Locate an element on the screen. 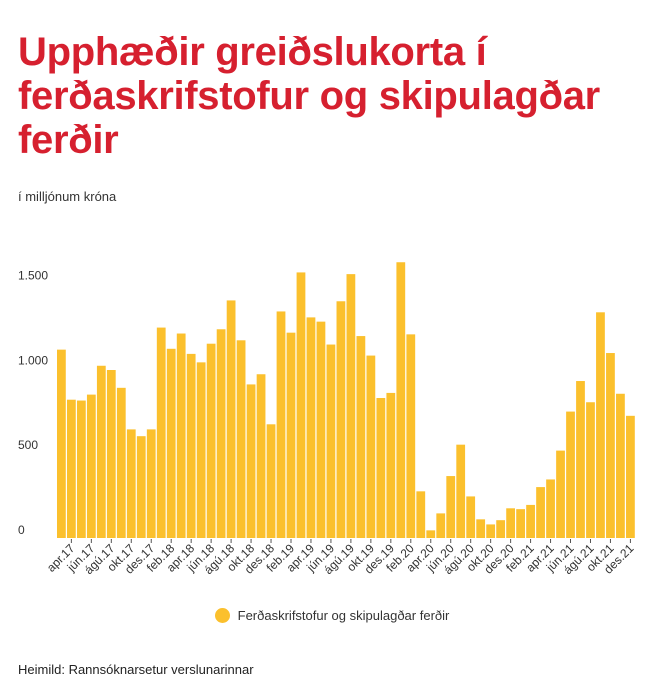  y-tick-label: 1.000 is located at coordinates (33, 360).